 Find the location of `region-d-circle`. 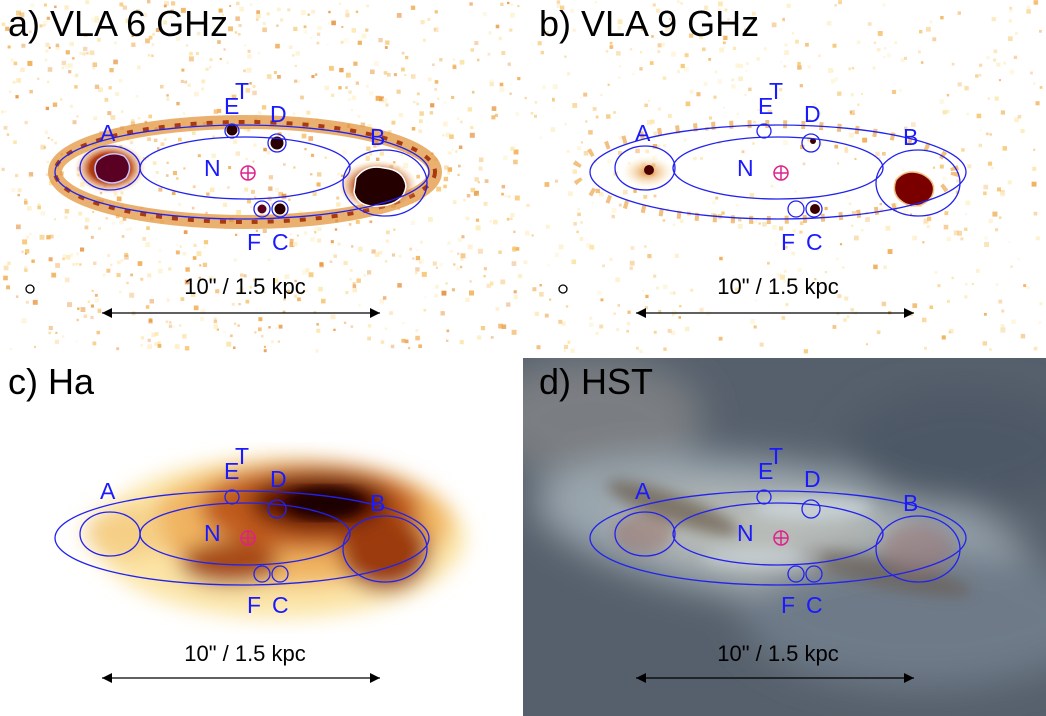

region-d-circle is located at coordinates (277, 509).